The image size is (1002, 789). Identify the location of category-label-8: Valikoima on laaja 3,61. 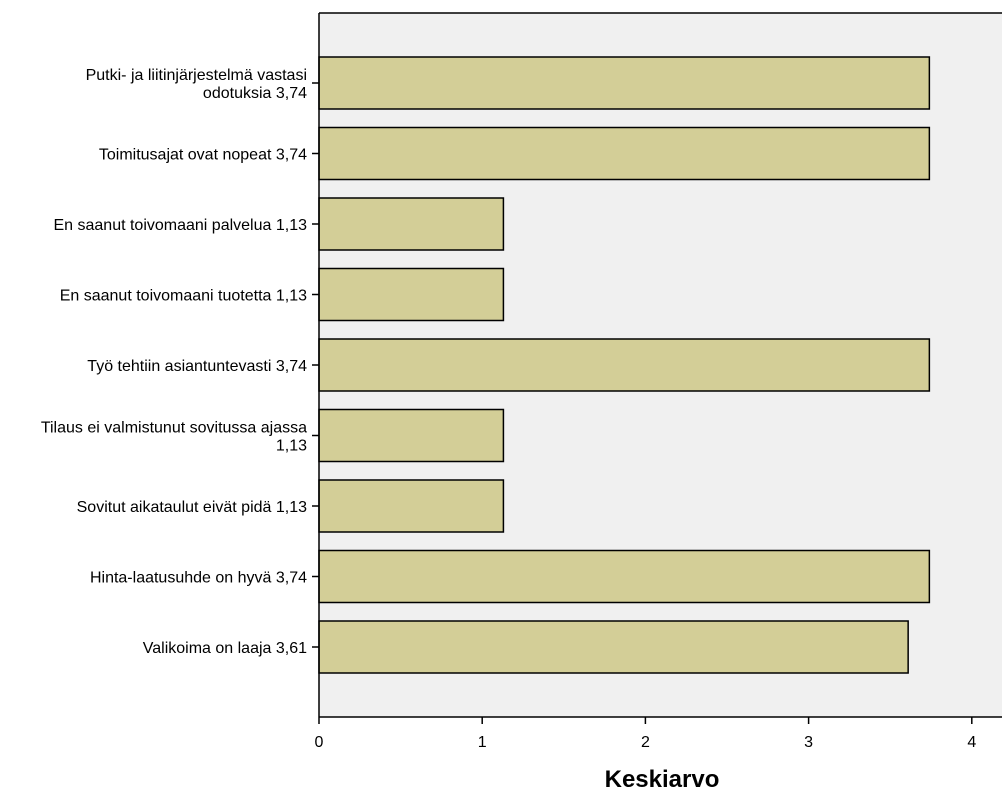
(225, 648).